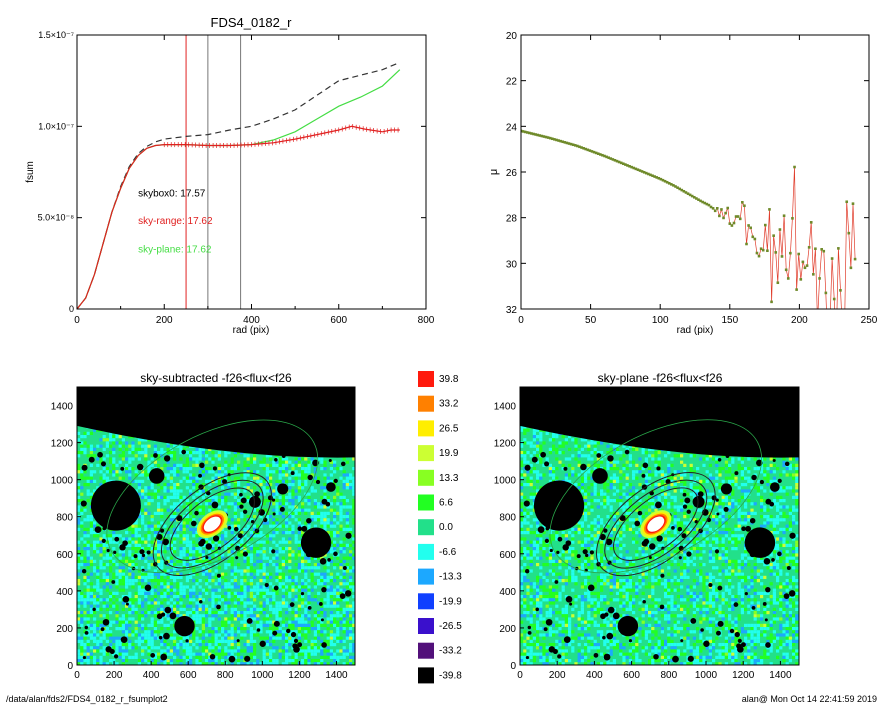  I want to click on image-title: sky-subtracted -f26<flux<f26, so click(216, 378).